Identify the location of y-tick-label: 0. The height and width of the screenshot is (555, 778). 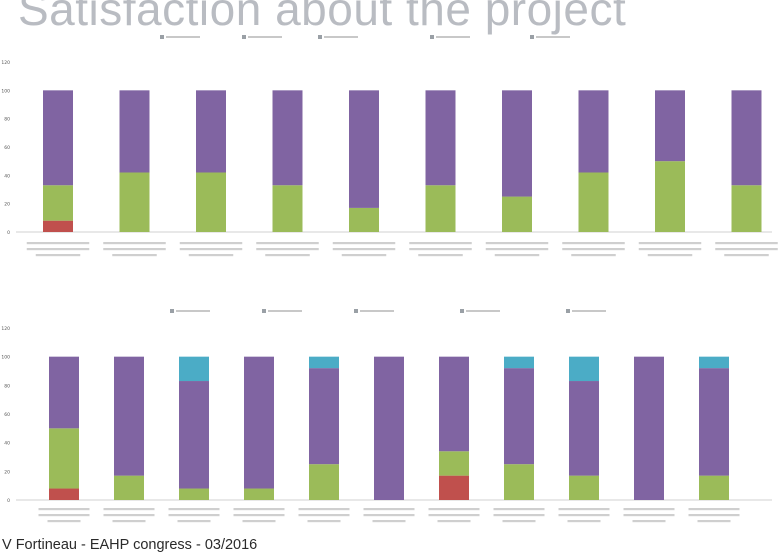
(8, 501).